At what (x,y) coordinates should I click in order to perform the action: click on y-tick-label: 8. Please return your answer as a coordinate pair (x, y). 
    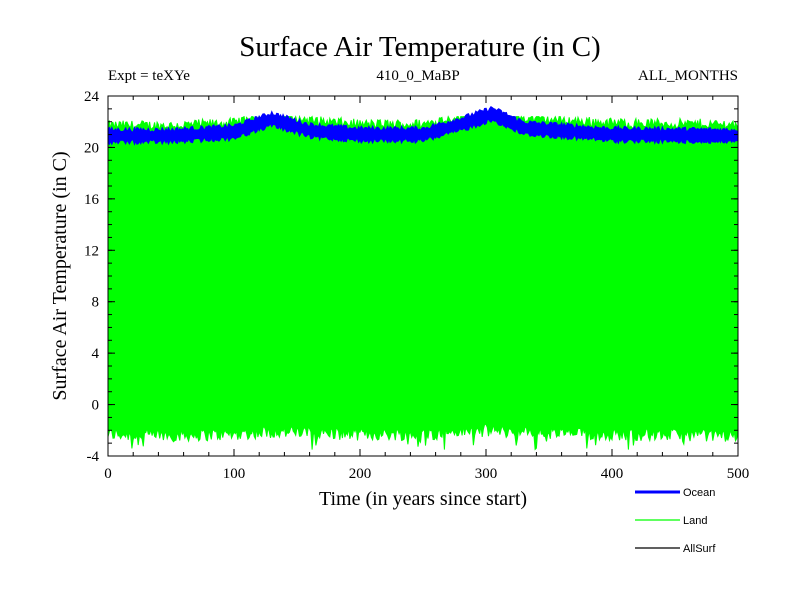
    Looking at the image, I should click on (96, 303).